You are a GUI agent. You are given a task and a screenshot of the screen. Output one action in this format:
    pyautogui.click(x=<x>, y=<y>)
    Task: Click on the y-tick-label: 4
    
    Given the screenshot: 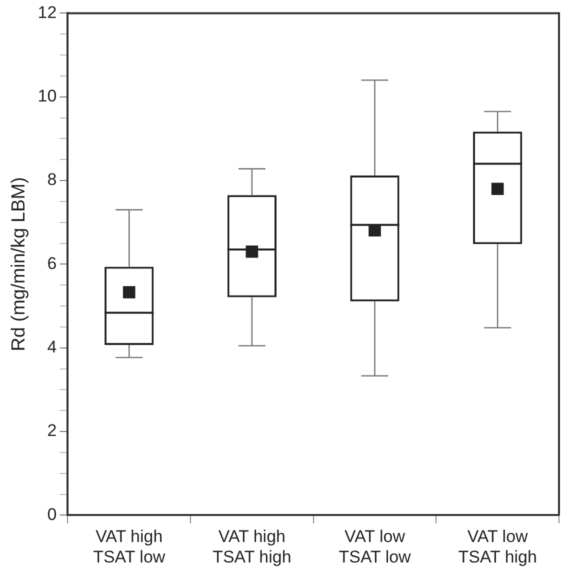 What is the action you would take?
    pyautogui.click(x=52, y=347)
    